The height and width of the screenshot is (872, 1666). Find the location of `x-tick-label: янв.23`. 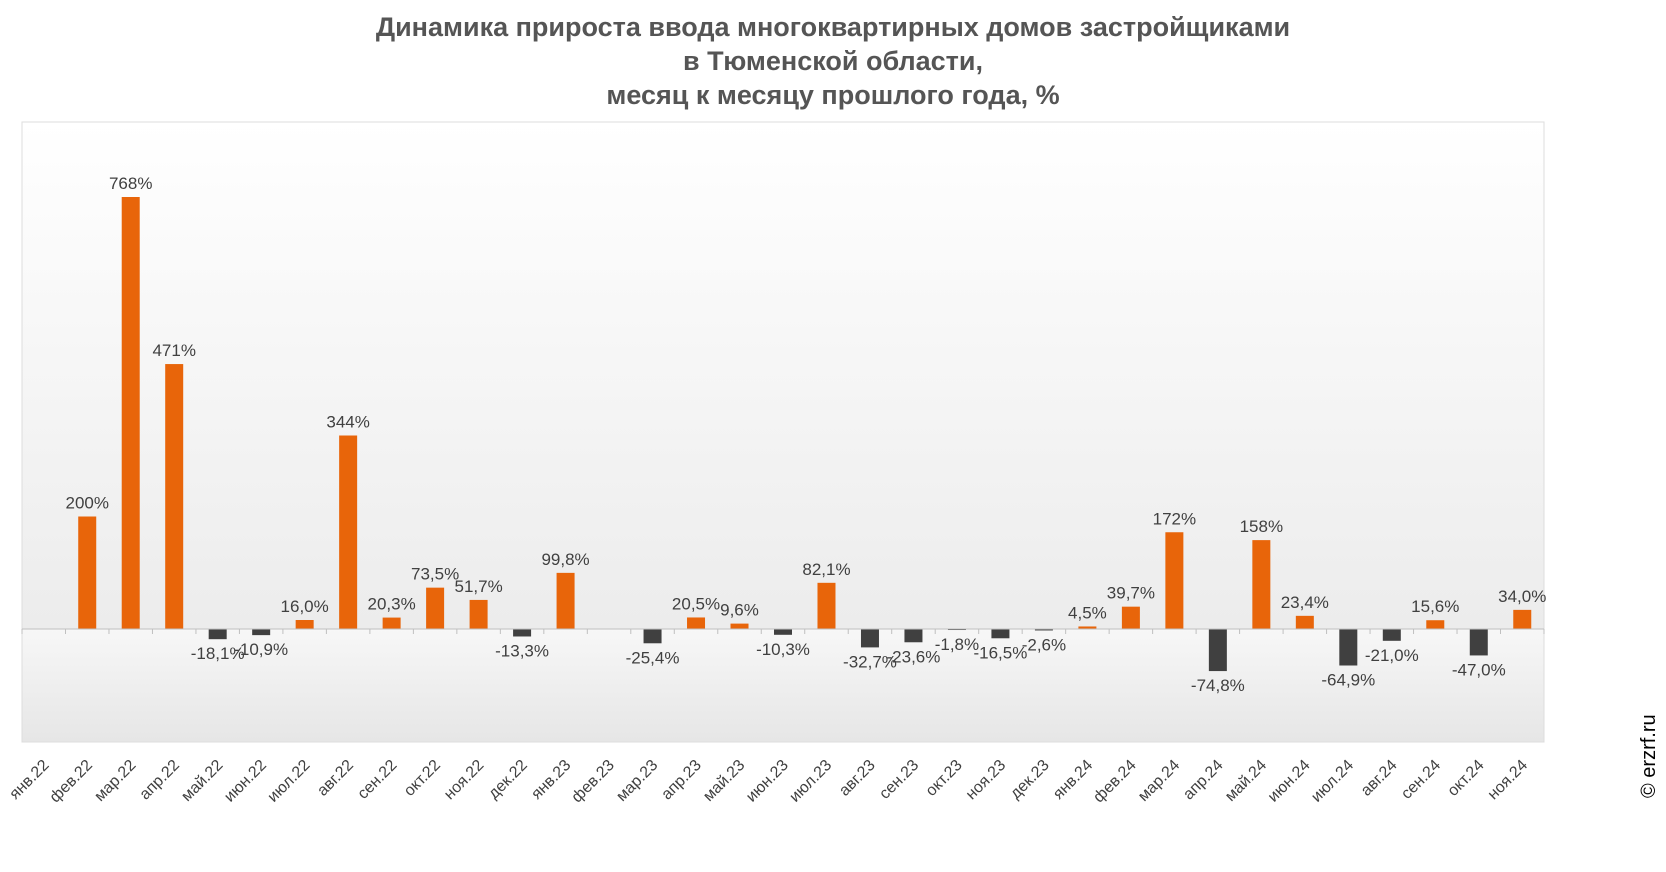

x-tick-label: янв.23 is located at coordinates (551, 780).